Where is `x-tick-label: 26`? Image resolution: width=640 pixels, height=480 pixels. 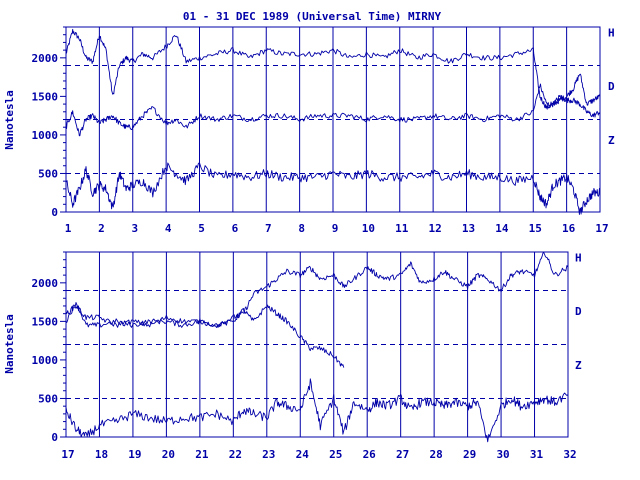 x-tick-label: 26 is located at coordinates (370, 454).